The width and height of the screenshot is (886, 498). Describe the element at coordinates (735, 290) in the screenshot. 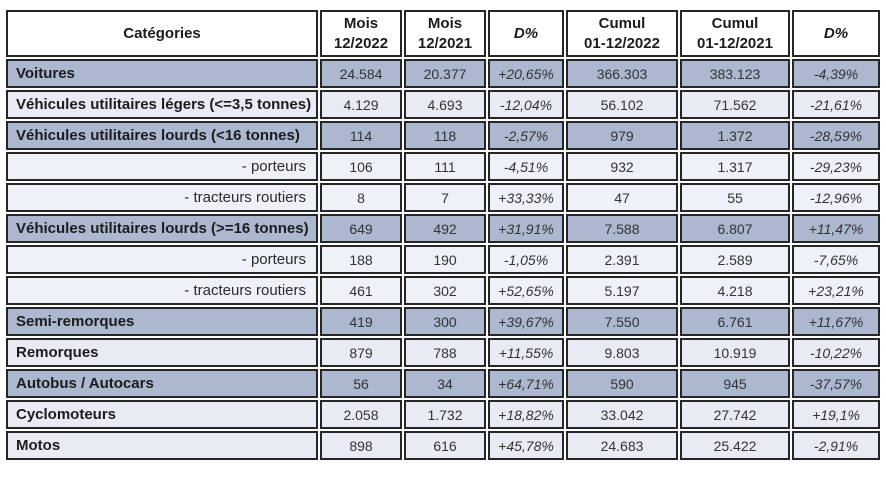

I see `value-cell: 4.218` at that location.